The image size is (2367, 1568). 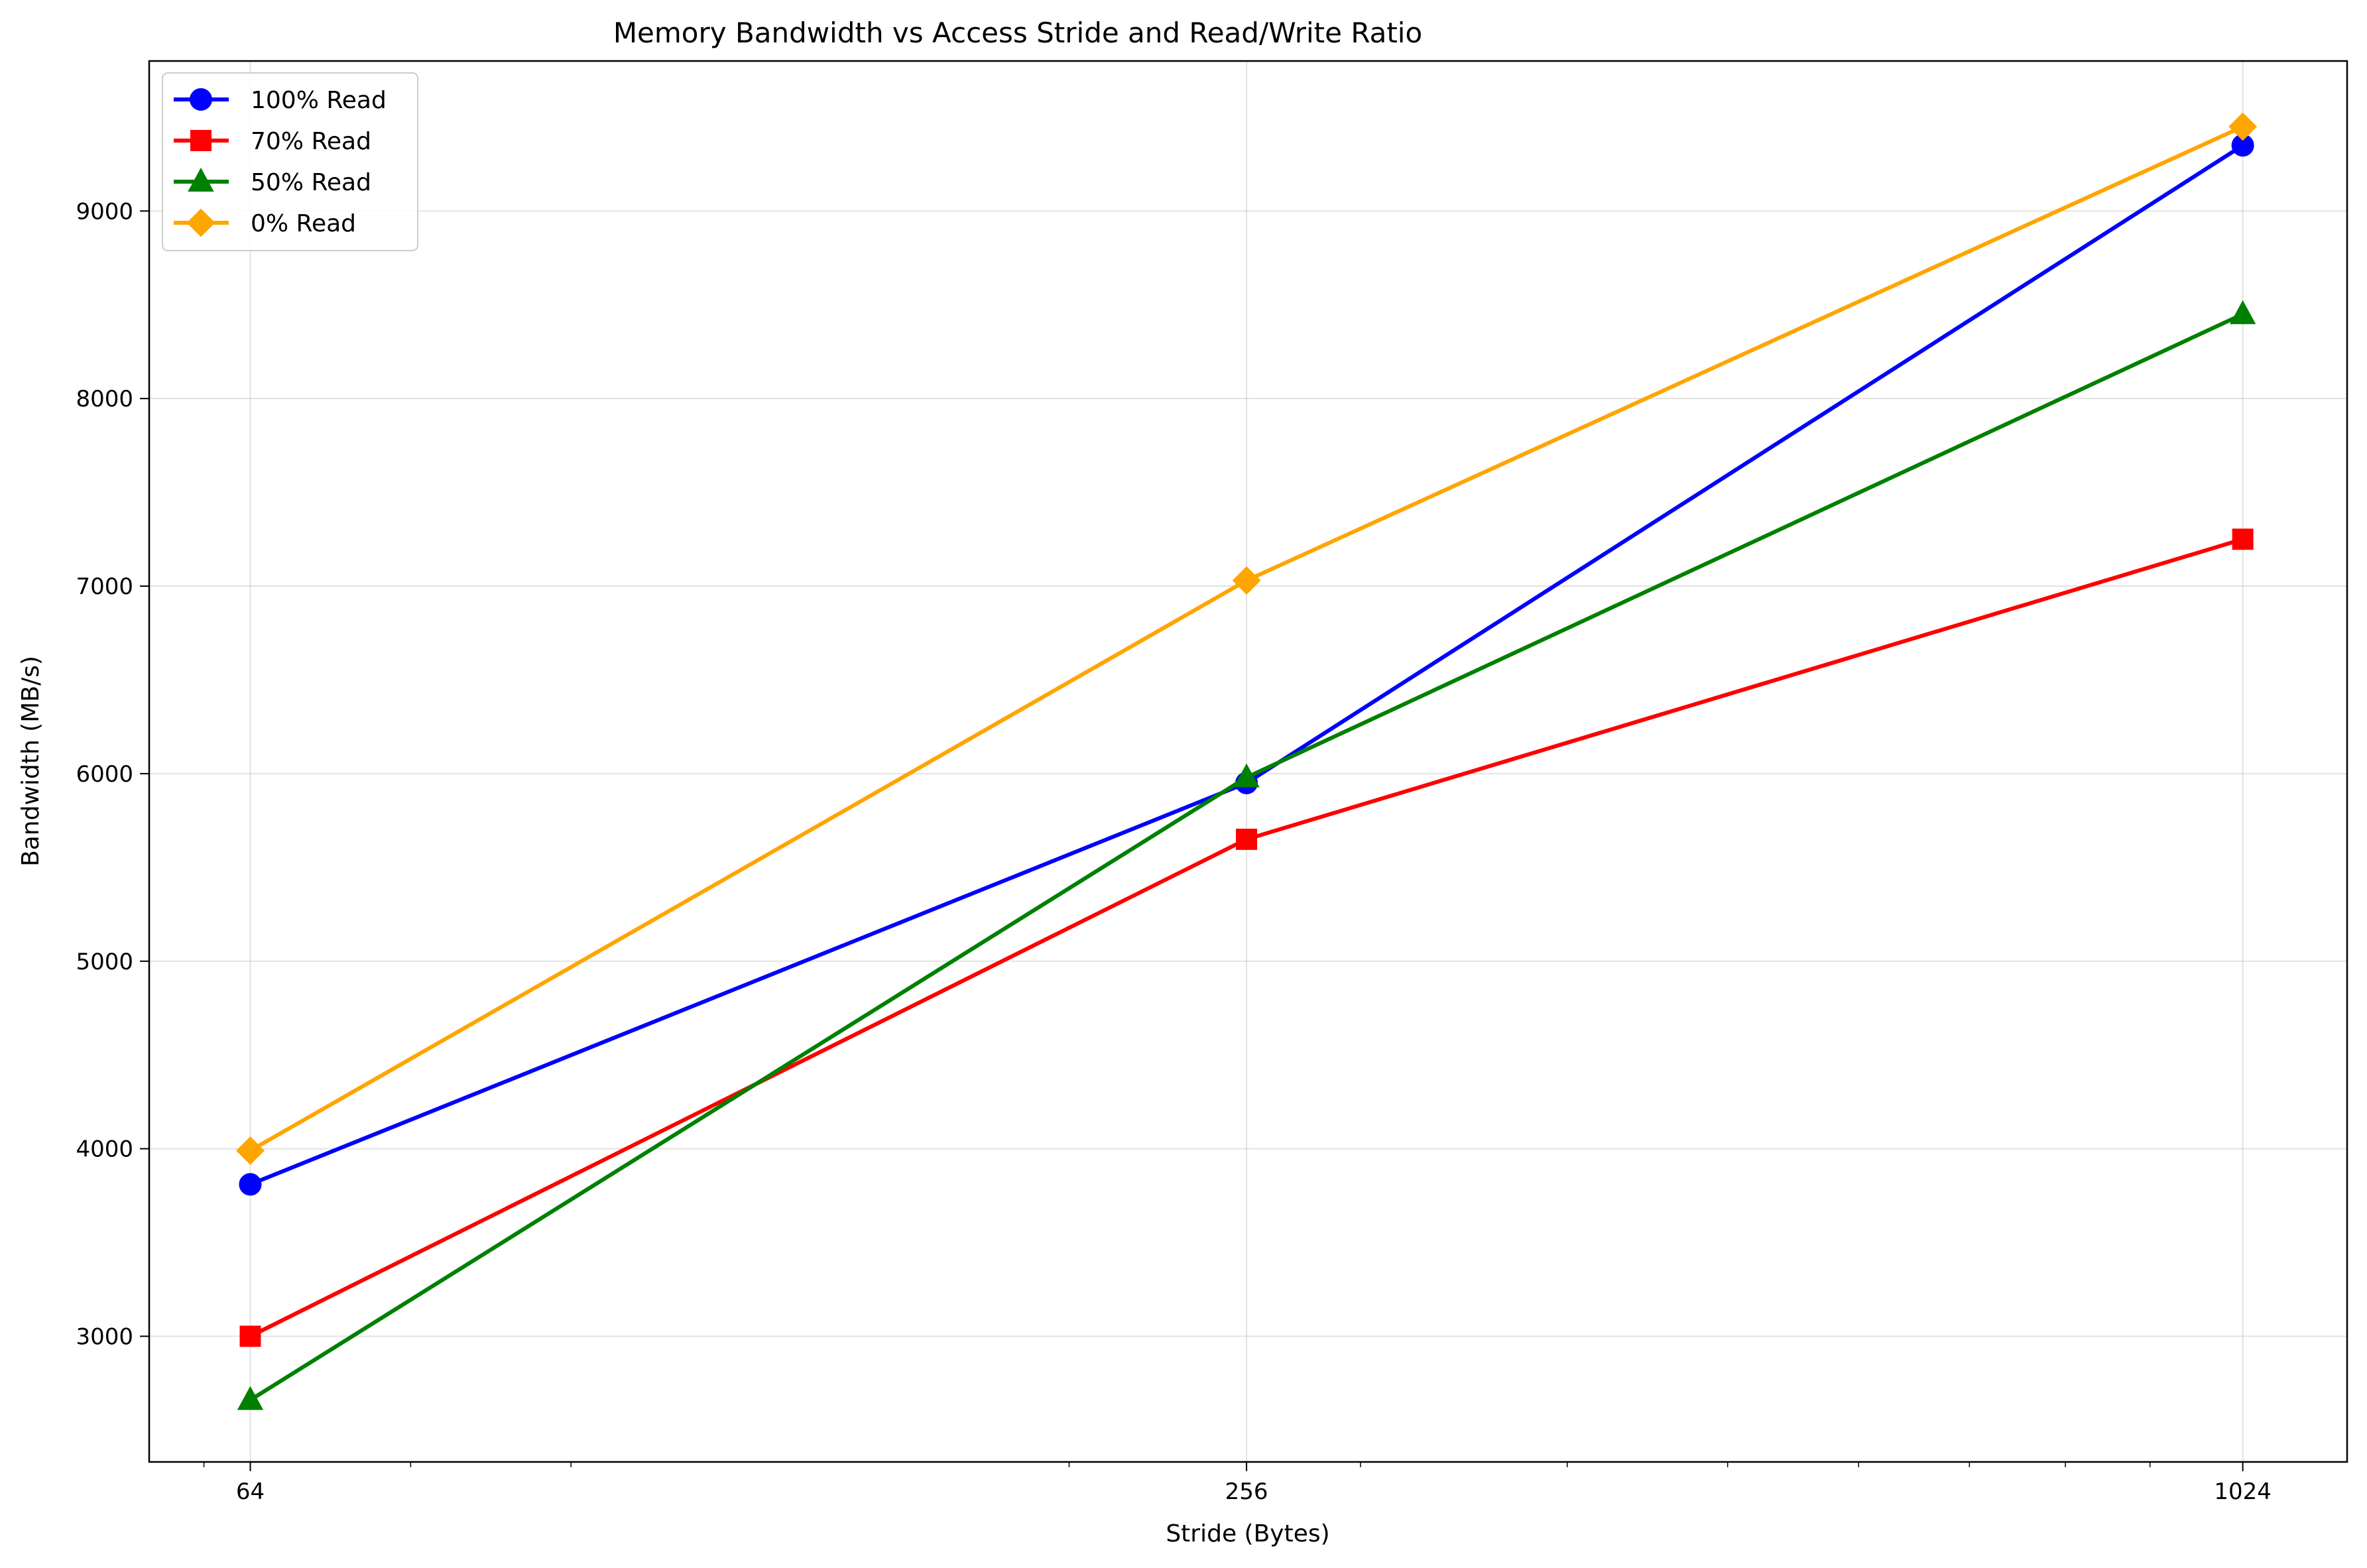 I want to click on y-axis: 3000 4000 5000 6000 7000 8000 9000, so click(x=112, y=774).